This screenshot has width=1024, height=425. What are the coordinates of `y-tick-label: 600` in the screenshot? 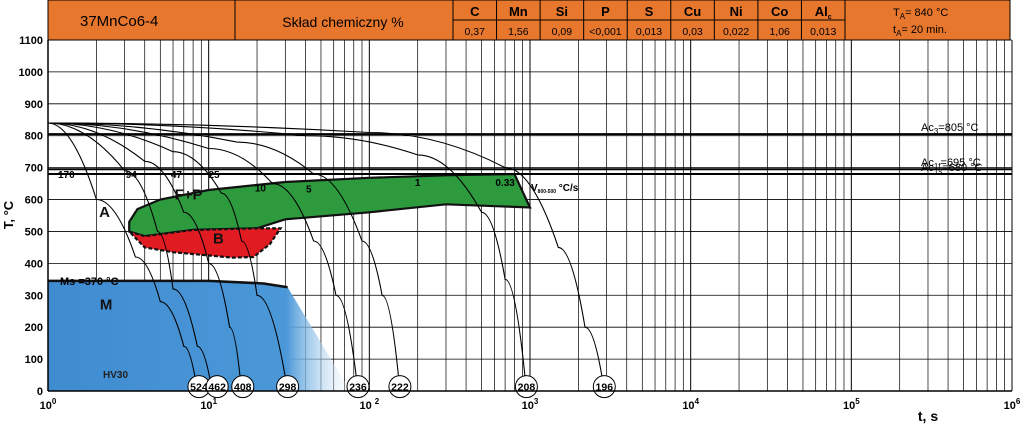 It's located at (34, 201).